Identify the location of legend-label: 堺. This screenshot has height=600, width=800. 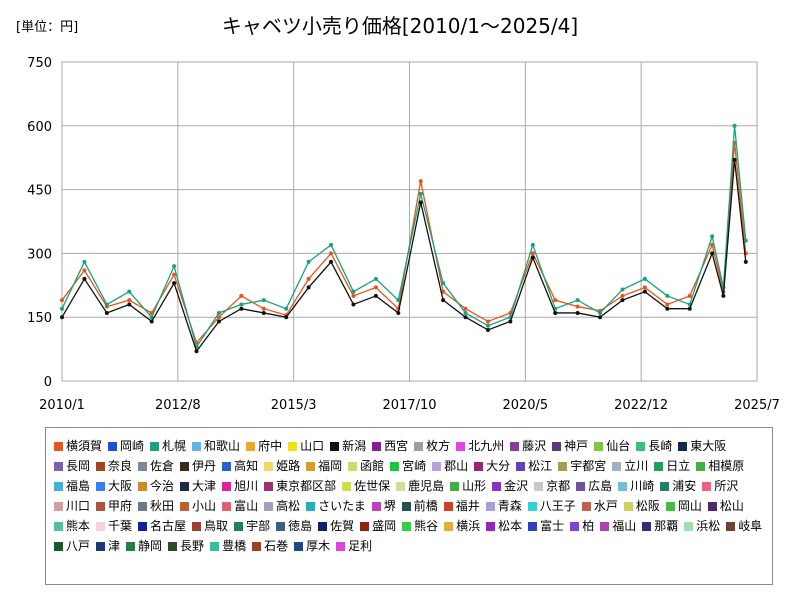
(389, 506).